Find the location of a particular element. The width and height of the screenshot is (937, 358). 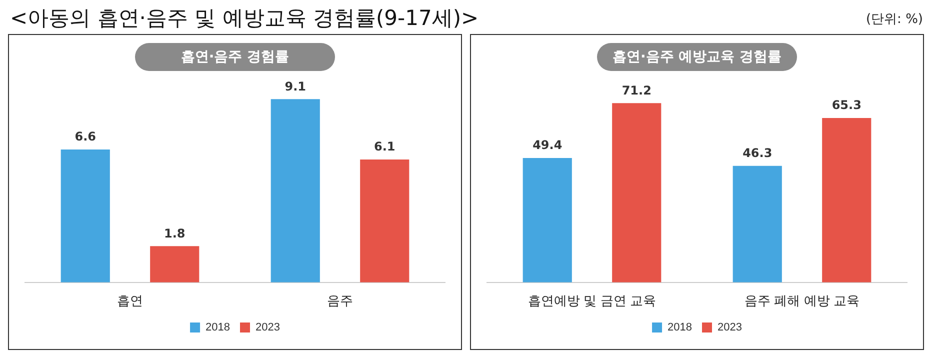

data-label: 71.2 is located at coordinates (637, 90).